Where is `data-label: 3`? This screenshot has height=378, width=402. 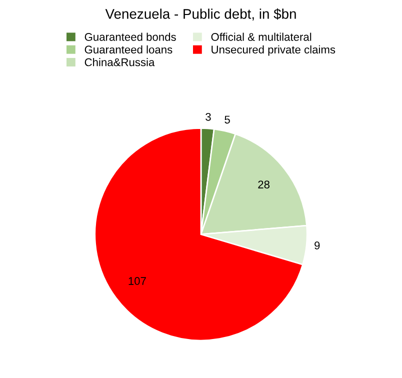
data-label: 3 is located at coordinates (208, 116).